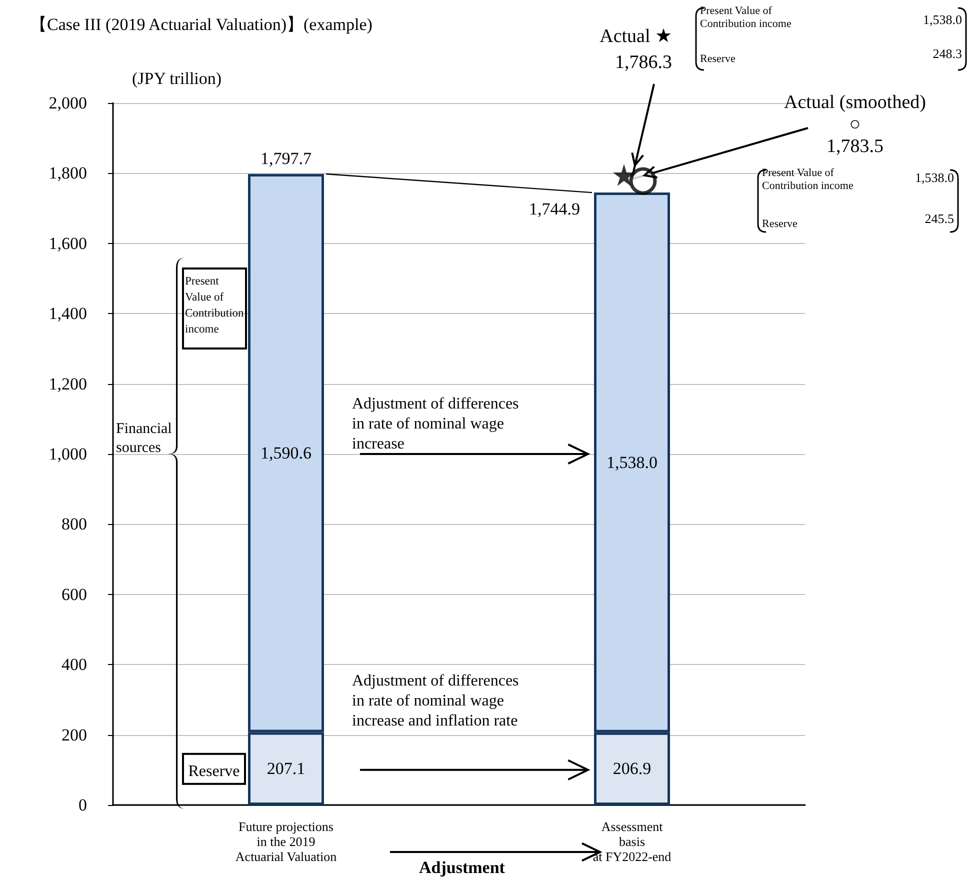 The height and width of the screenshot is (879, 974). I want to click on data-label: 1,538.0, so click(632, 462).